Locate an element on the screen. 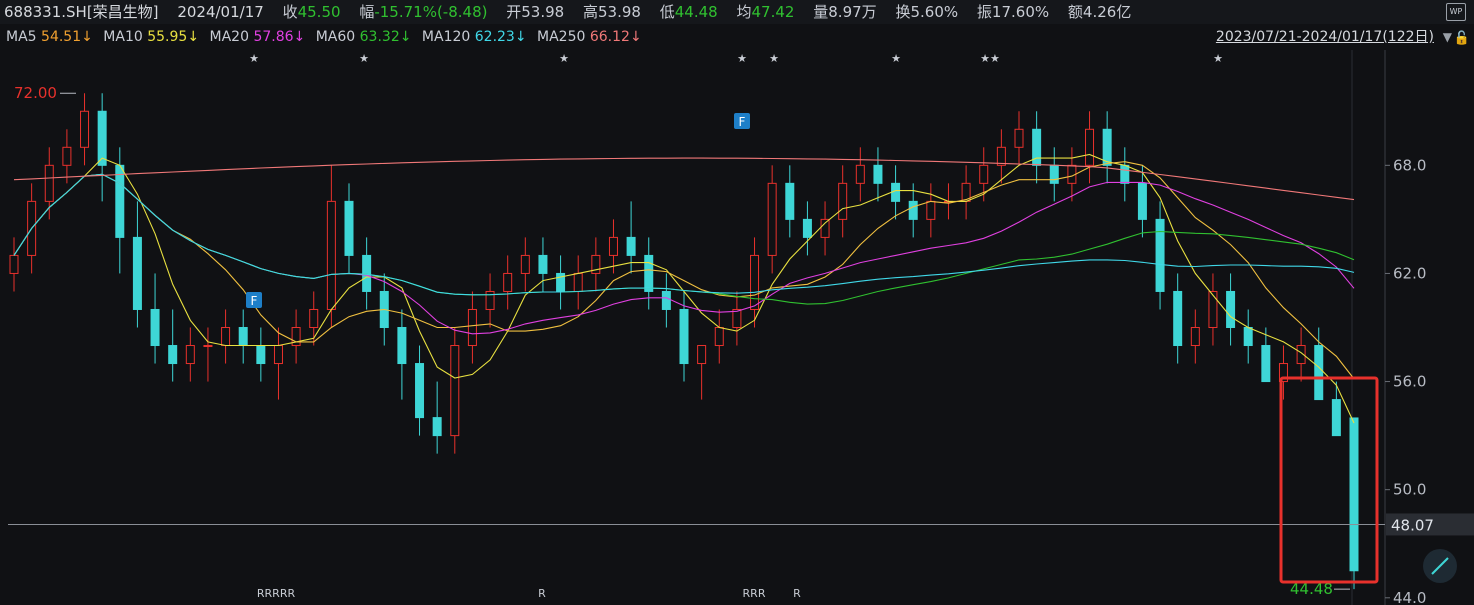  low-value: 44.48 is located at coordinates (696, 12).